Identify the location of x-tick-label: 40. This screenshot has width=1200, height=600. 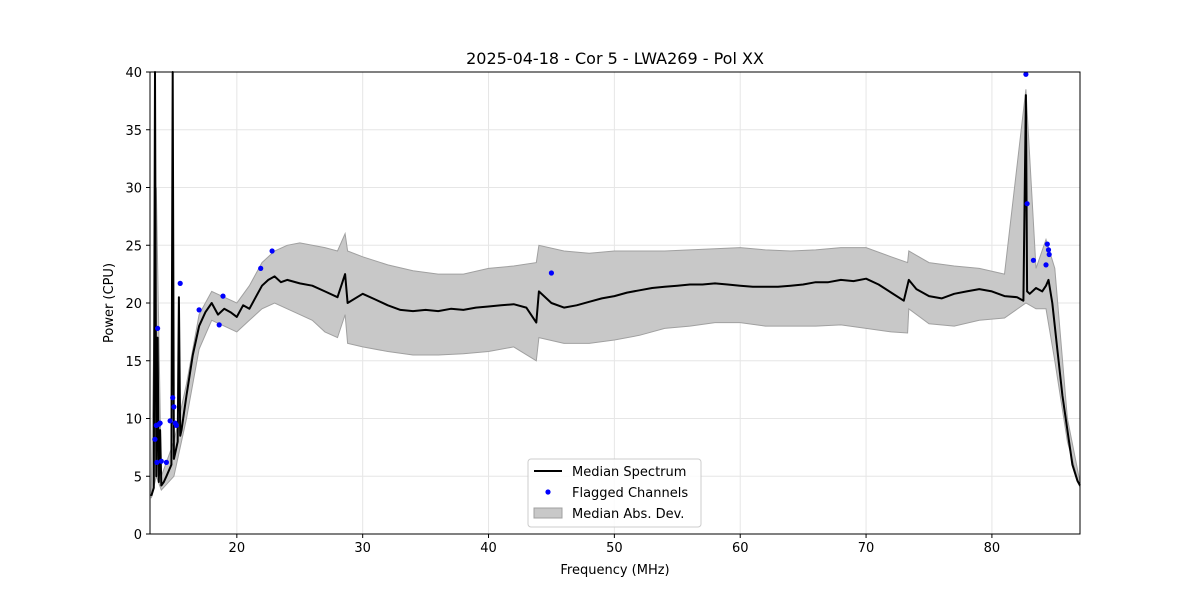
(488, 548).